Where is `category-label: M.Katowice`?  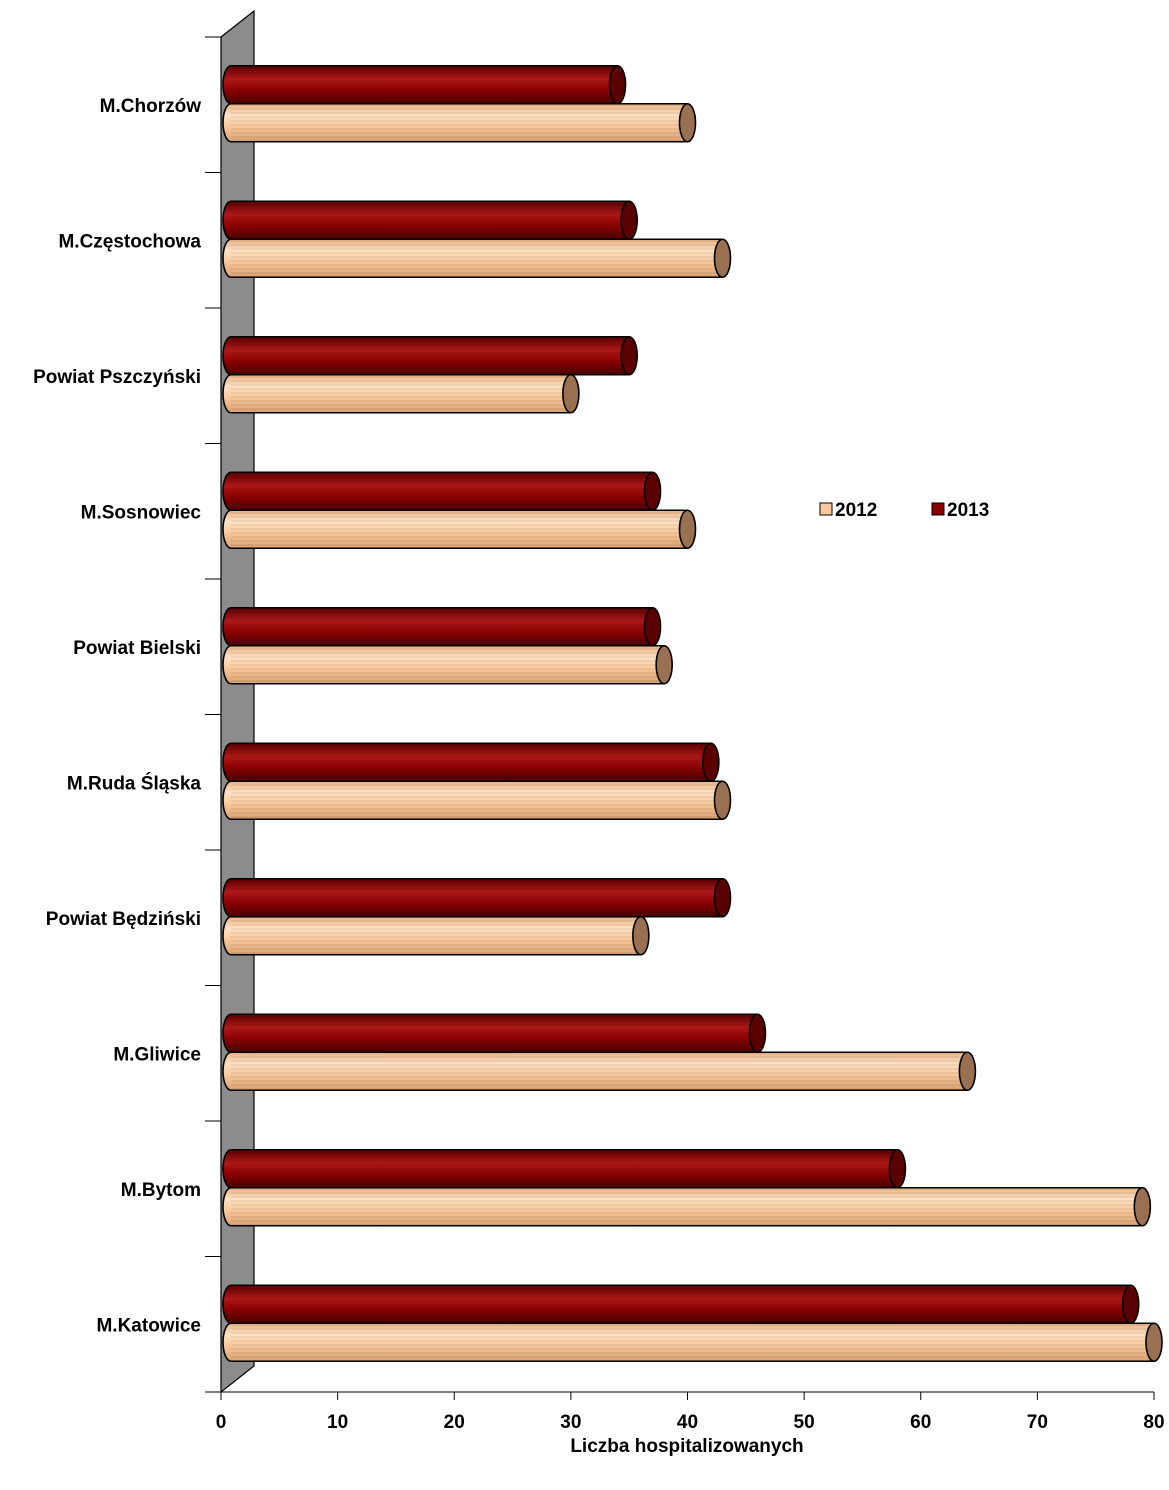 category-label: M.Katowice is located at coordinates (148, 1325).